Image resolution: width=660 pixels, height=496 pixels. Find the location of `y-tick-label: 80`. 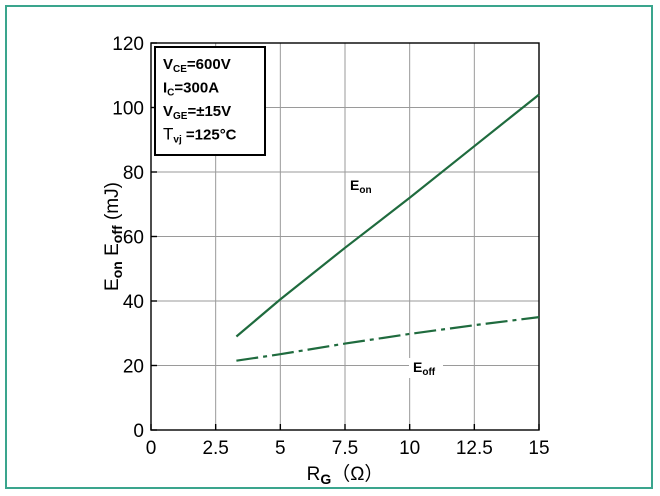

y-tick-label: 80 is located at coordinates (133, 173).